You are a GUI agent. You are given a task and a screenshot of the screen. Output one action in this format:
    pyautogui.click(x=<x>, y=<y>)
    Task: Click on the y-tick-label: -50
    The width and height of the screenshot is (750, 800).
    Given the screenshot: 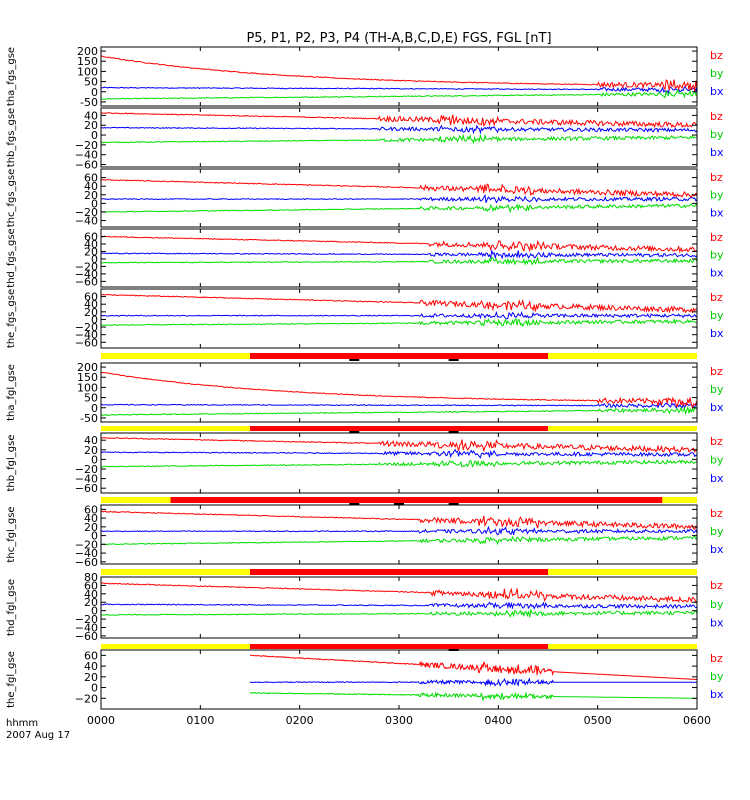 What is the action you would take?
    pyautogui.click(x=89, y=102)
    